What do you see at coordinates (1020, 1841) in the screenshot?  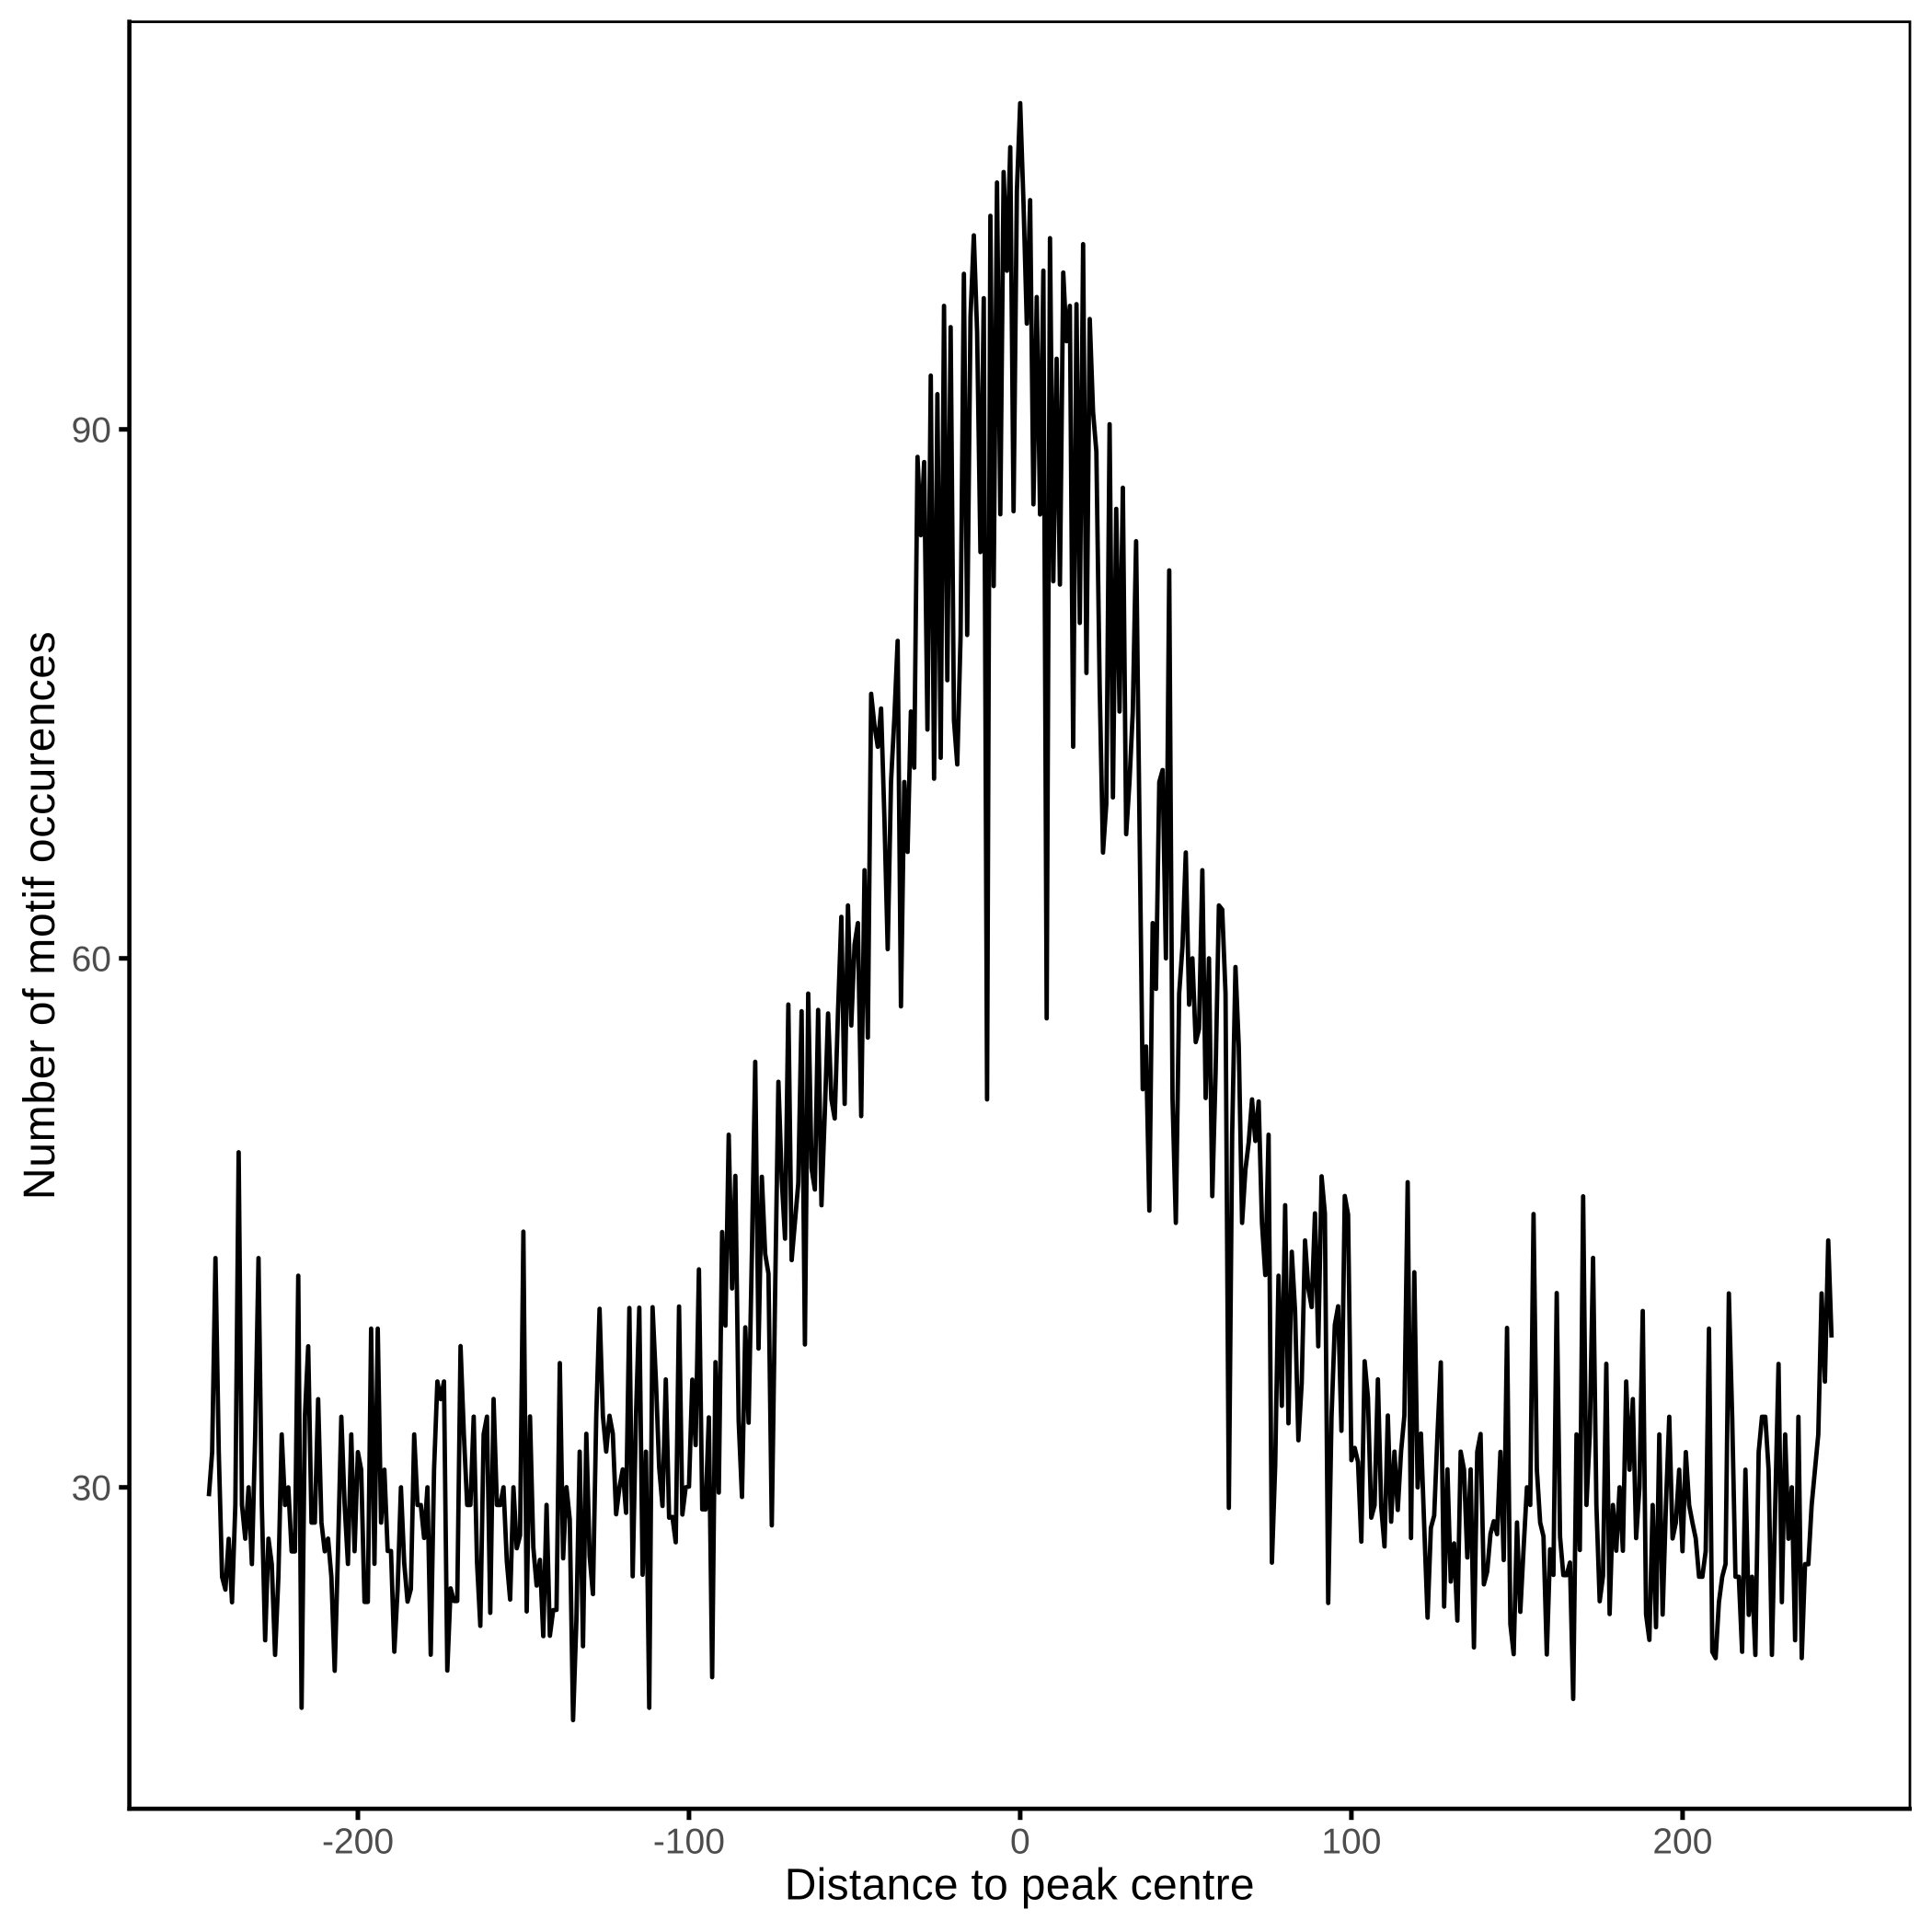 I see `svg-text: 0` at bounding box center [1020, 1841].